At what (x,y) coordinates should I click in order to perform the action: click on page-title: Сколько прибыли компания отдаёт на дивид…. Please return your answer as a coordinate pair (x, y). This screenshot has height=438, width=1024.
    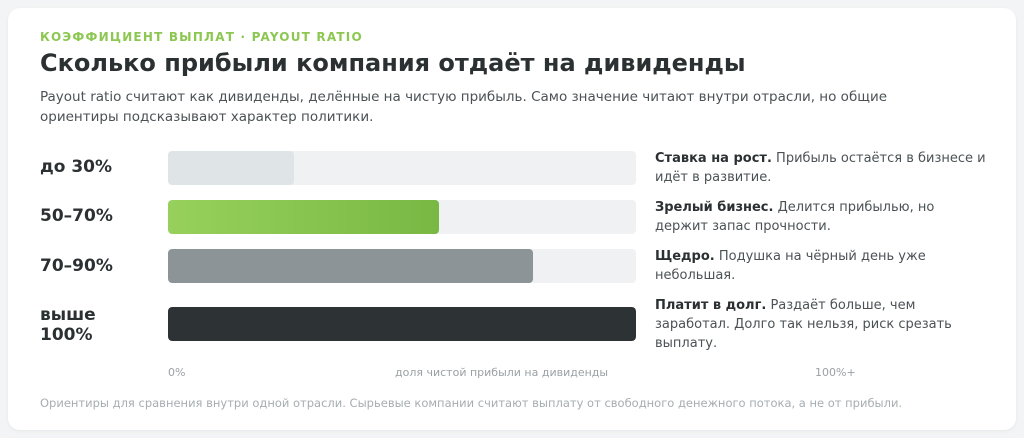
    Looking at the image, I should click on (393, 63).